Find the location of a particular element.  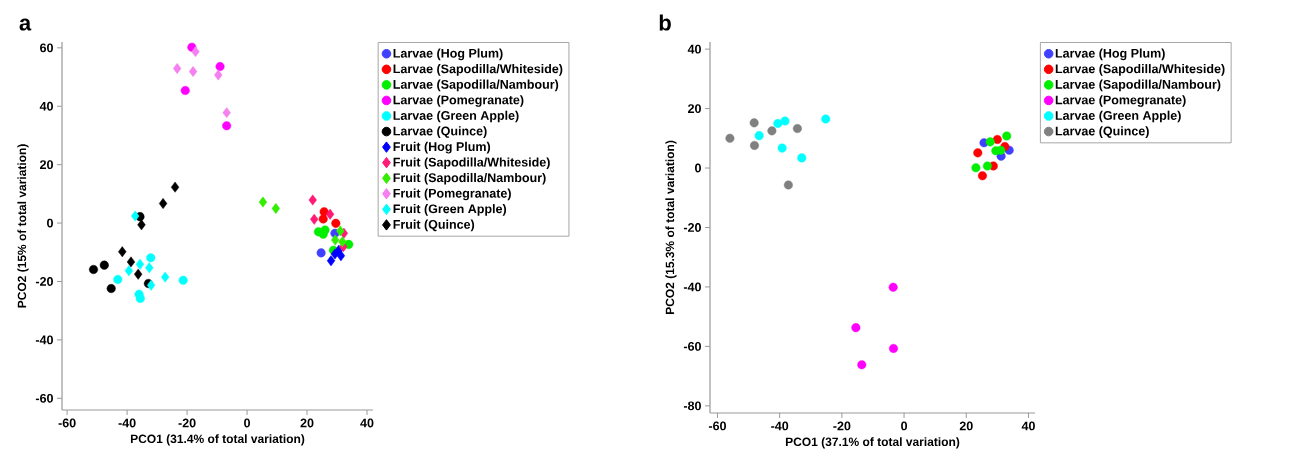

x-axis-title: PCO1 (37.1% of total variation) is located at coordinates (872, 443).